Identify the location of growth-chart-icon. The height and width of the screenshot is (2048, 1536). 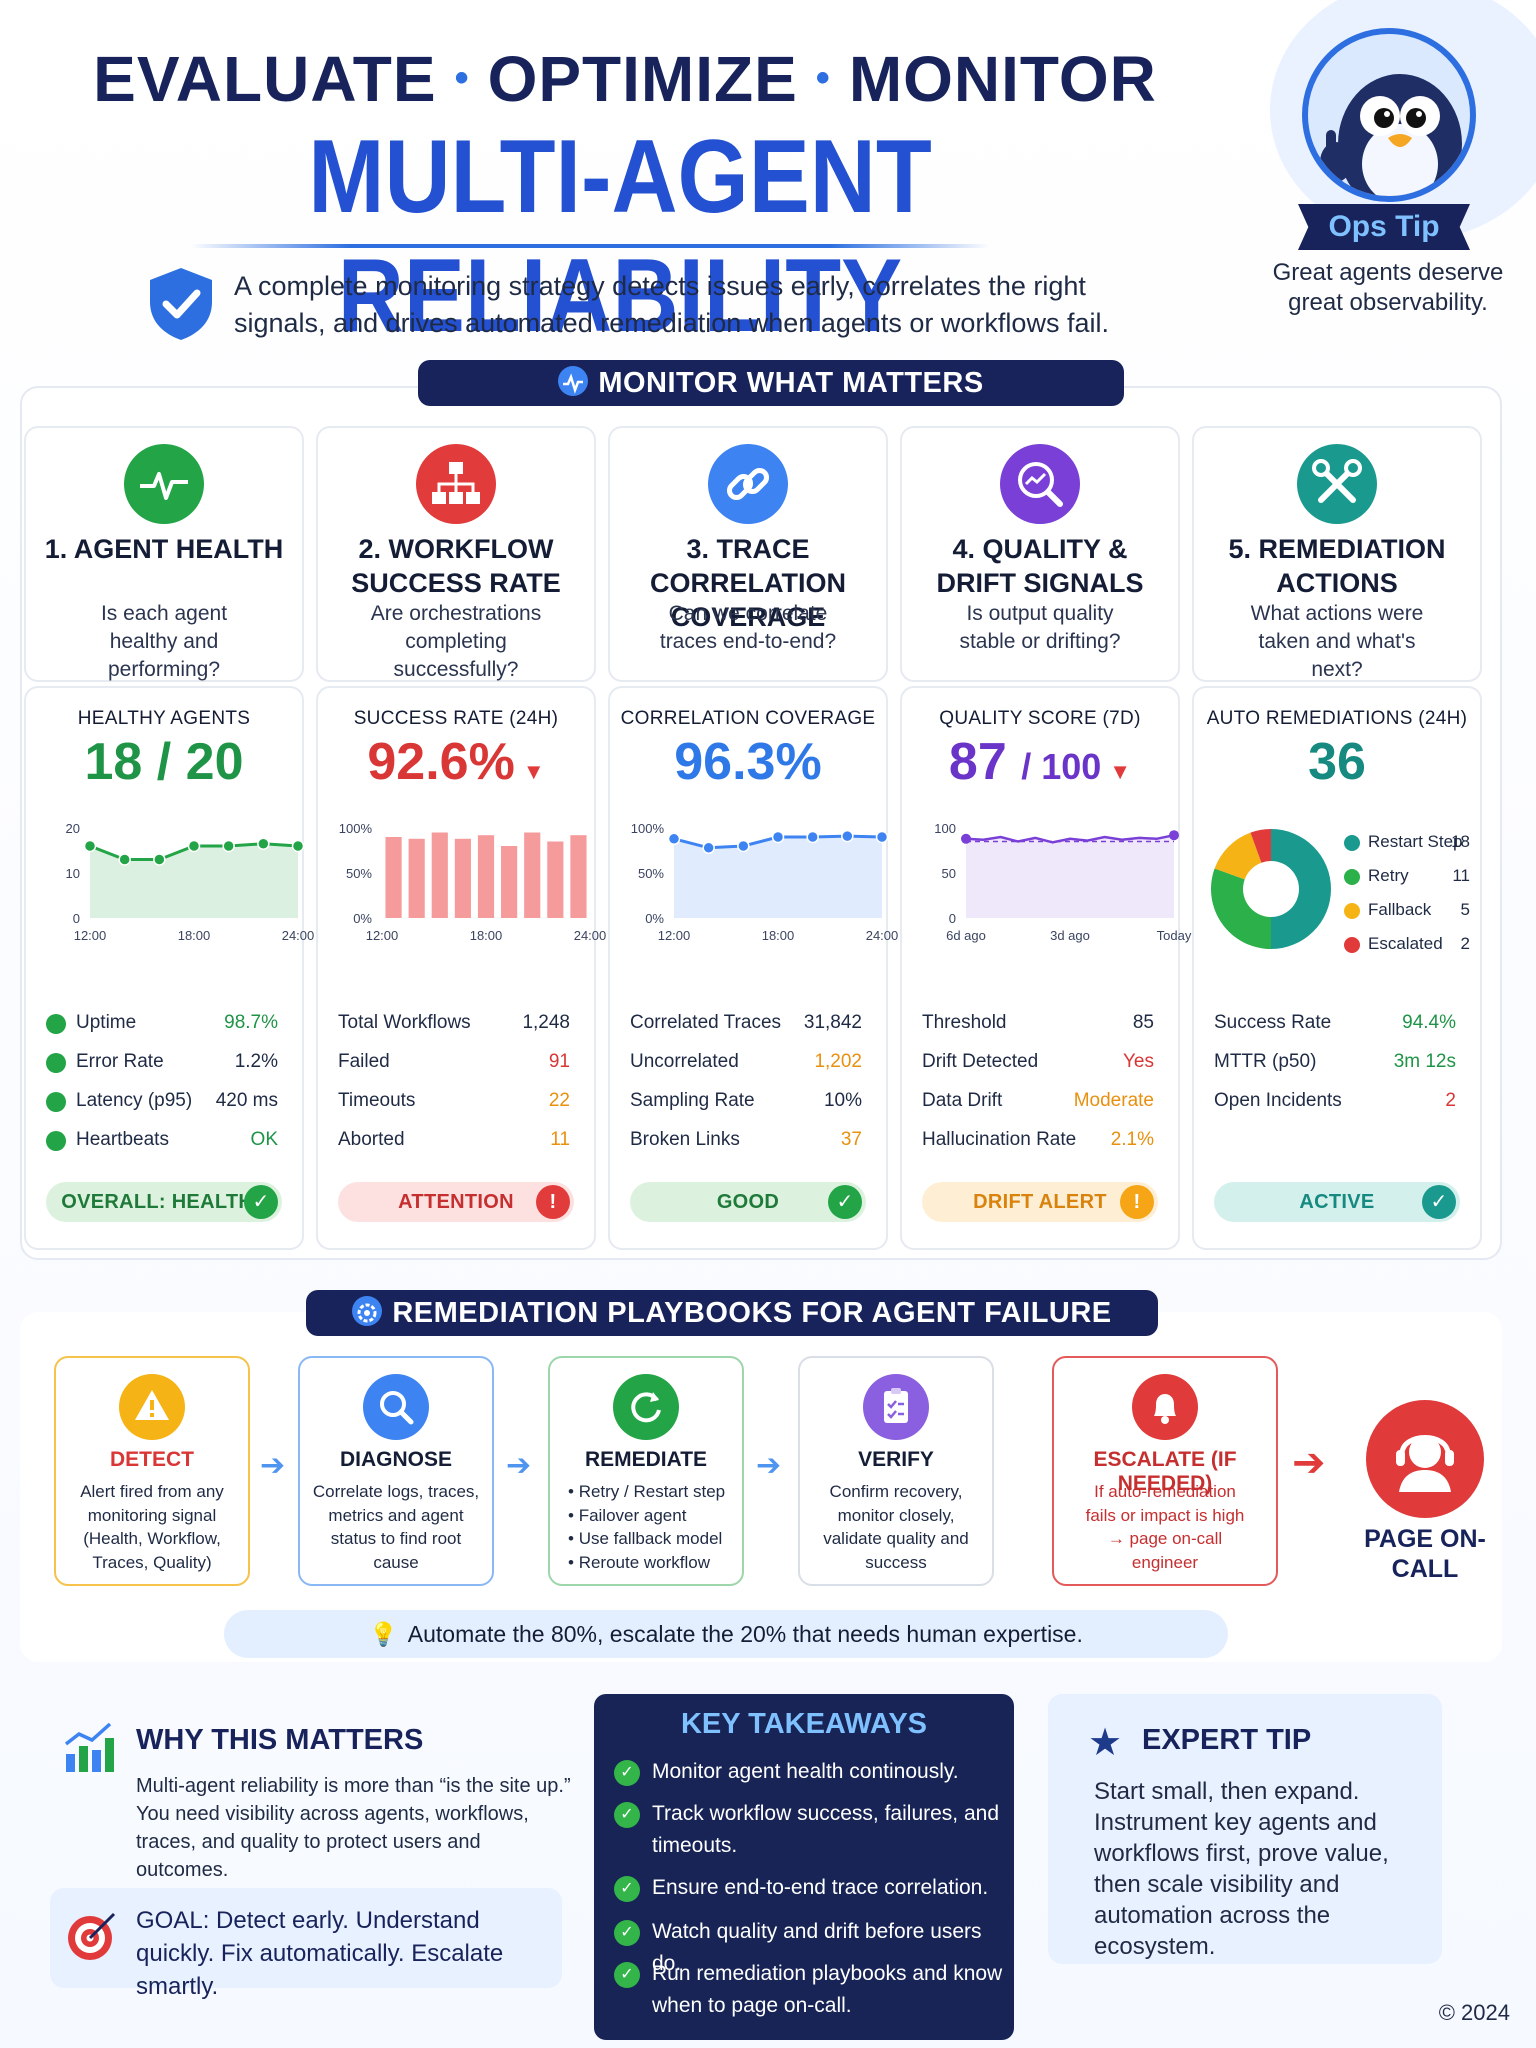
(89, 1747).